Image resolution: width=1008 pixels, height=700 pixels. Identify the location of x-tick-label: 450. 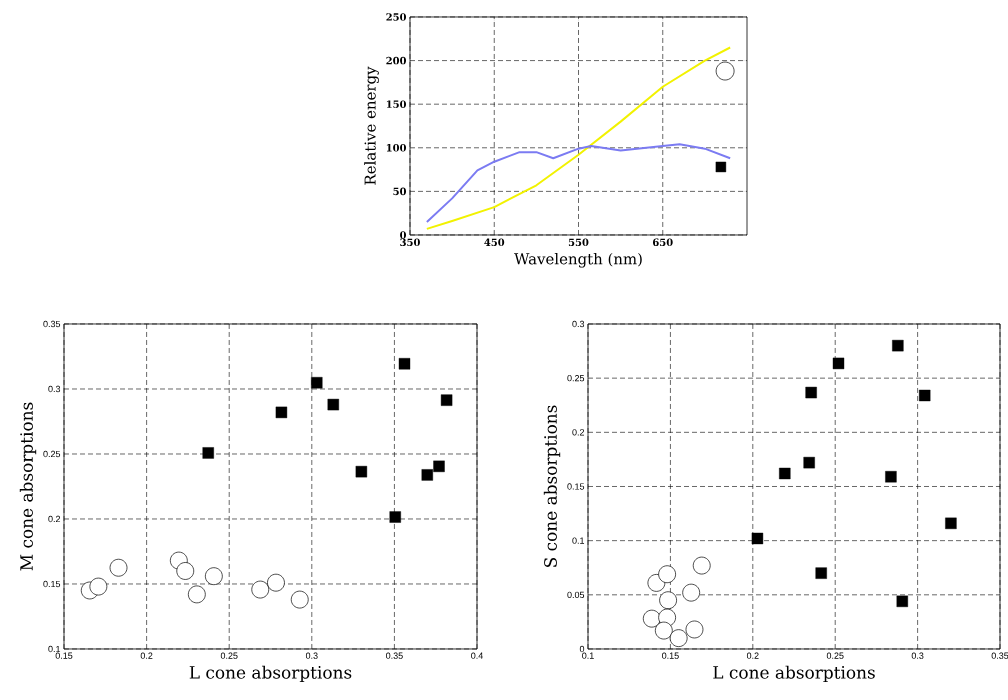
(494, 242).